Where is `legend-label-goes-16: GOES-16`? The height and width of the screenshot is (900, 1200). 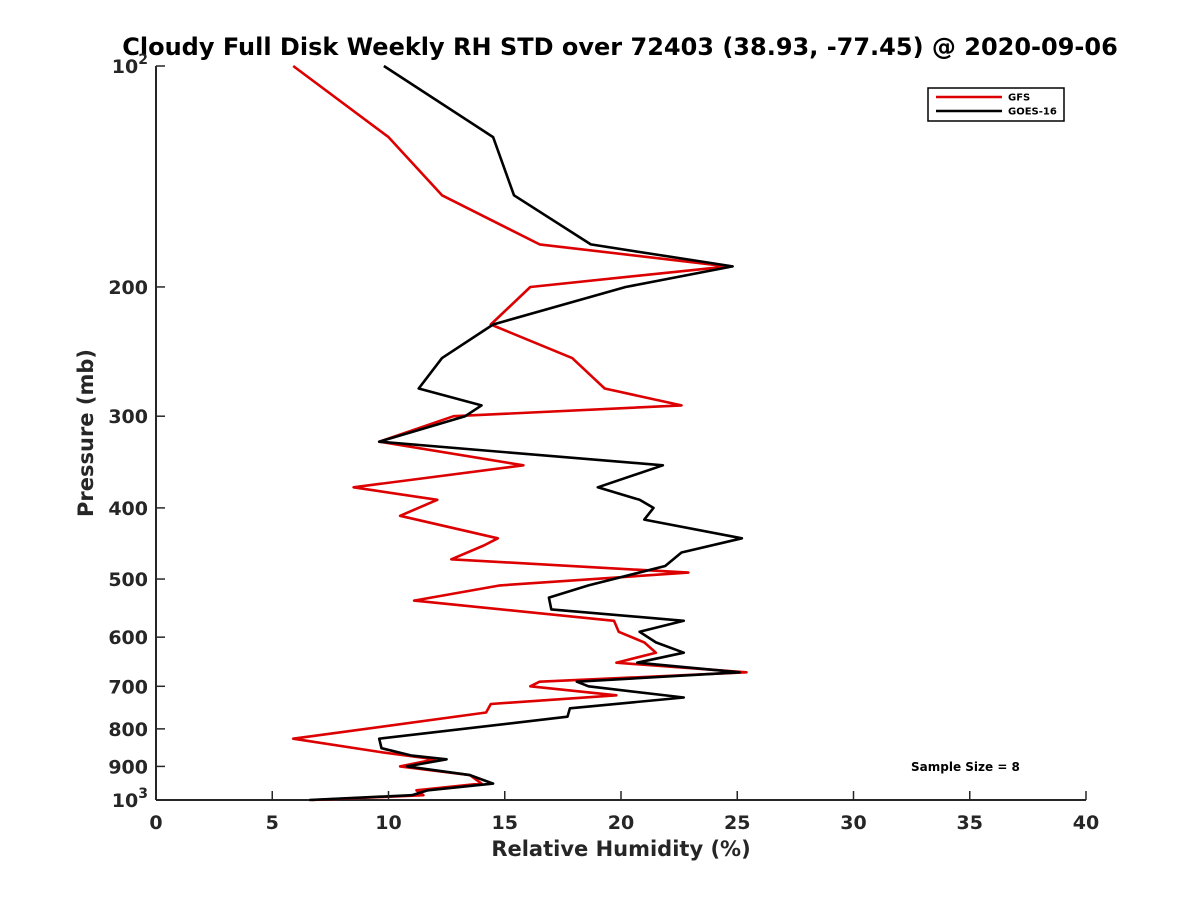 legend-label-goes-16: GOES-16 is located at coordinates (1032, 112).